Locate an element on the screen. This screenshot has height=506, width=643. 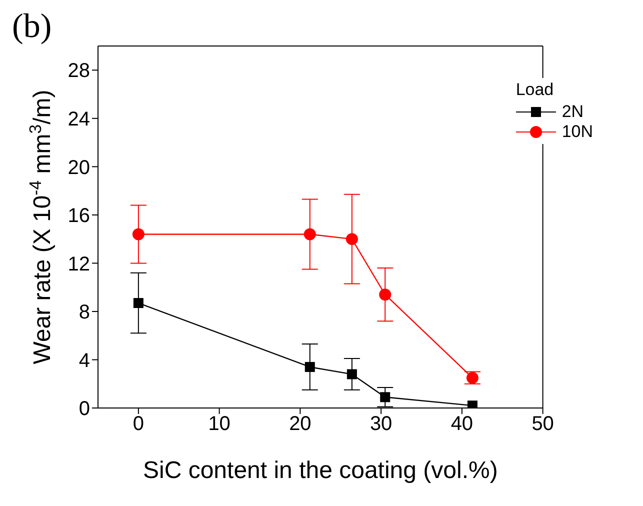
x-tick-label: 20 is located at coordinates (300, 424).